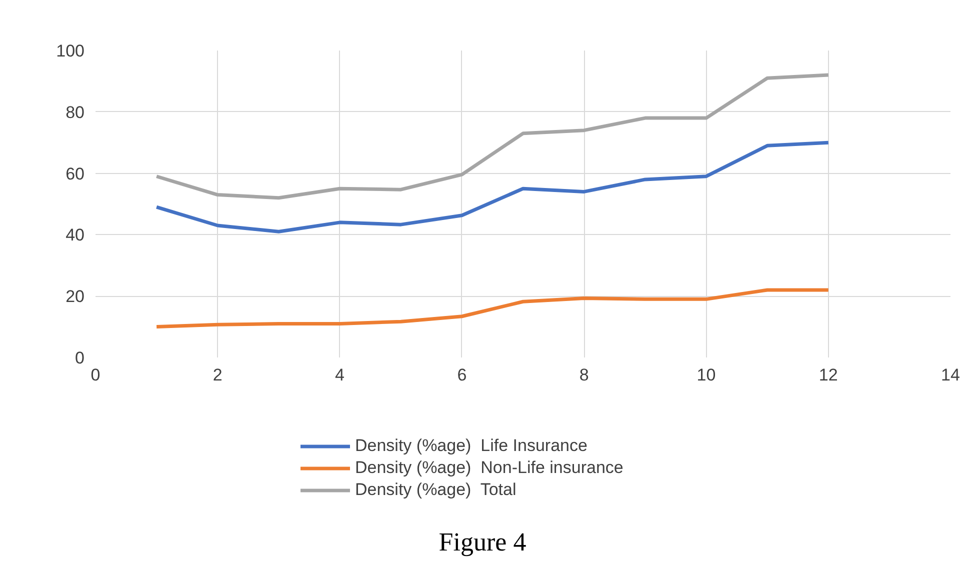 This screenshot has width=972, height=571. Describe the element at coordinates (584, 375) in the screenshot. I see `x-tick-label: 8` at that location.